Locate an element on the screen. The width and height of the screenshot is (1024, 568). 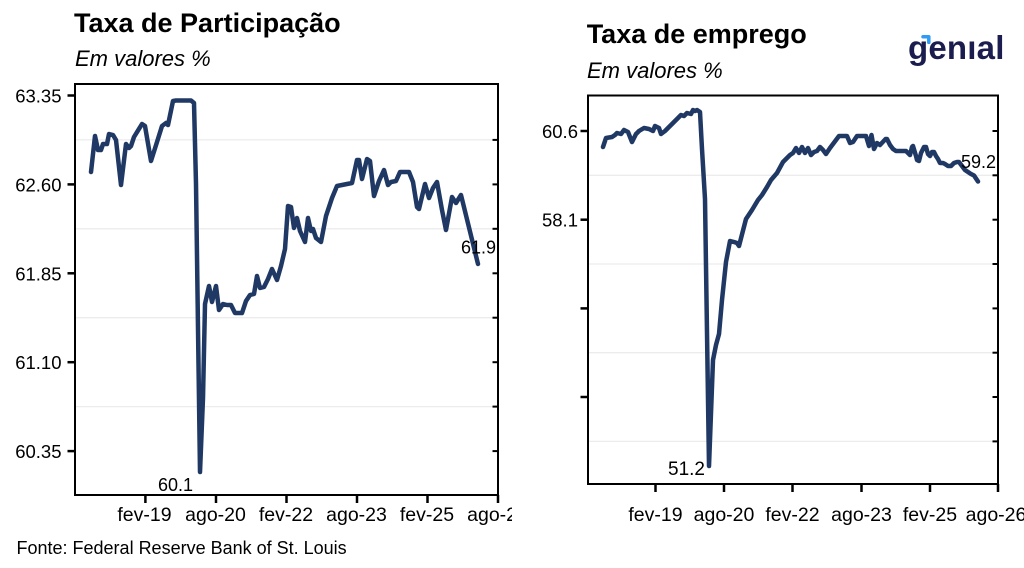
svg-text: genıal is located at coordinates (956, 47).